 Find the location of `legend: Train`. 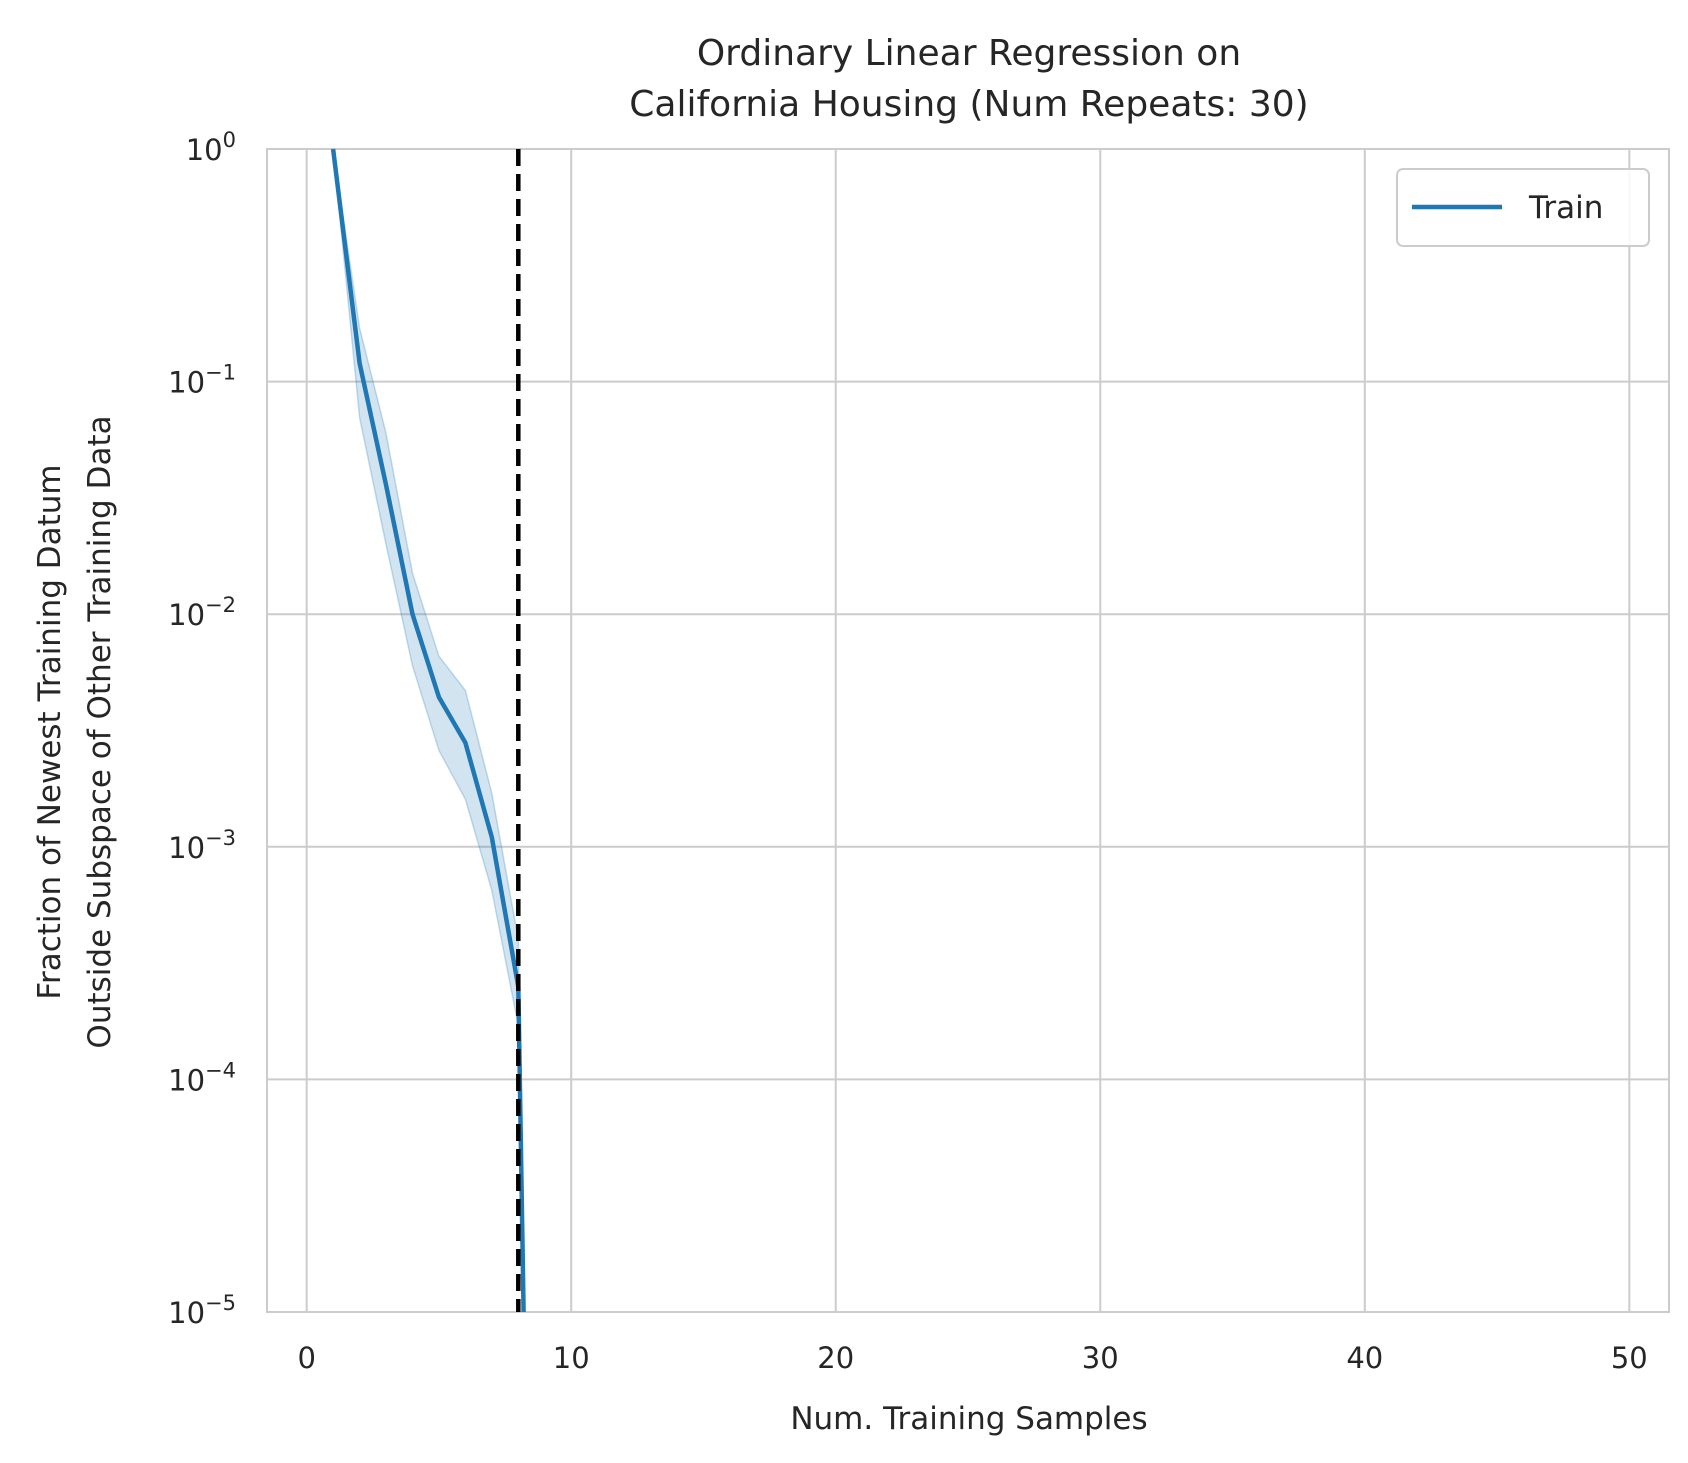

legend: Train is located at coordinates (1523, 207).